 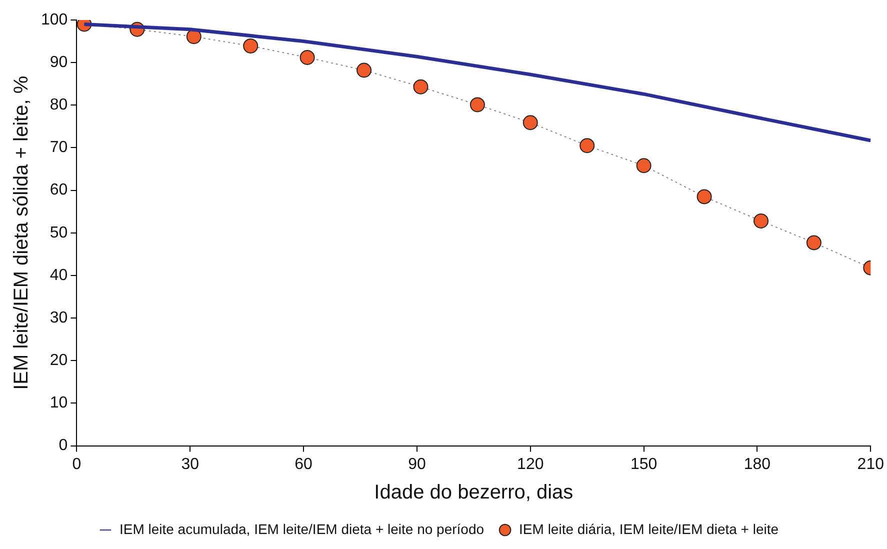 I want to click on y-tick-label: 70, so click(x=59, y=147).